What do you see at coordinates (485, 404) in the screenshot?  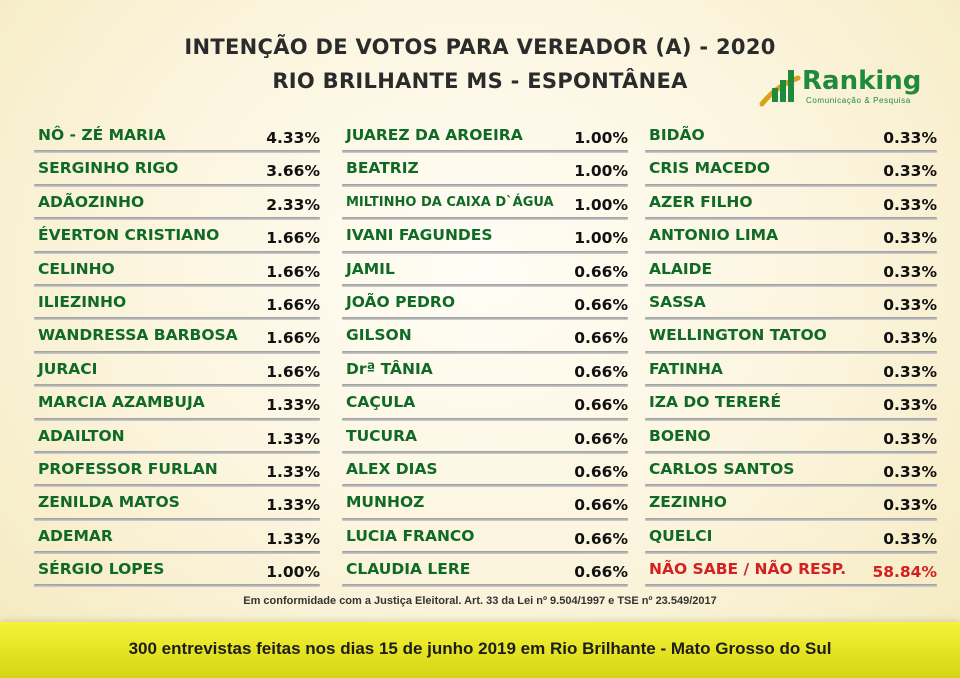 I see `candidate-row: CAÇULA 0.66%` at bounding box center [485, 404].